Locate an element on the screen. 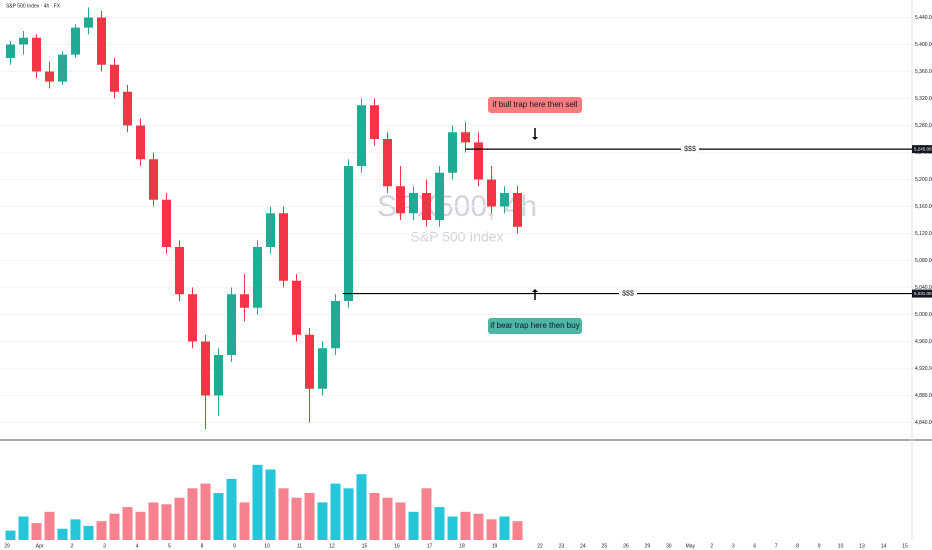 Image resolution: width=932 pixels, height=550 pixels. x-tick-label: 8 is located at coordinates (202, 546).